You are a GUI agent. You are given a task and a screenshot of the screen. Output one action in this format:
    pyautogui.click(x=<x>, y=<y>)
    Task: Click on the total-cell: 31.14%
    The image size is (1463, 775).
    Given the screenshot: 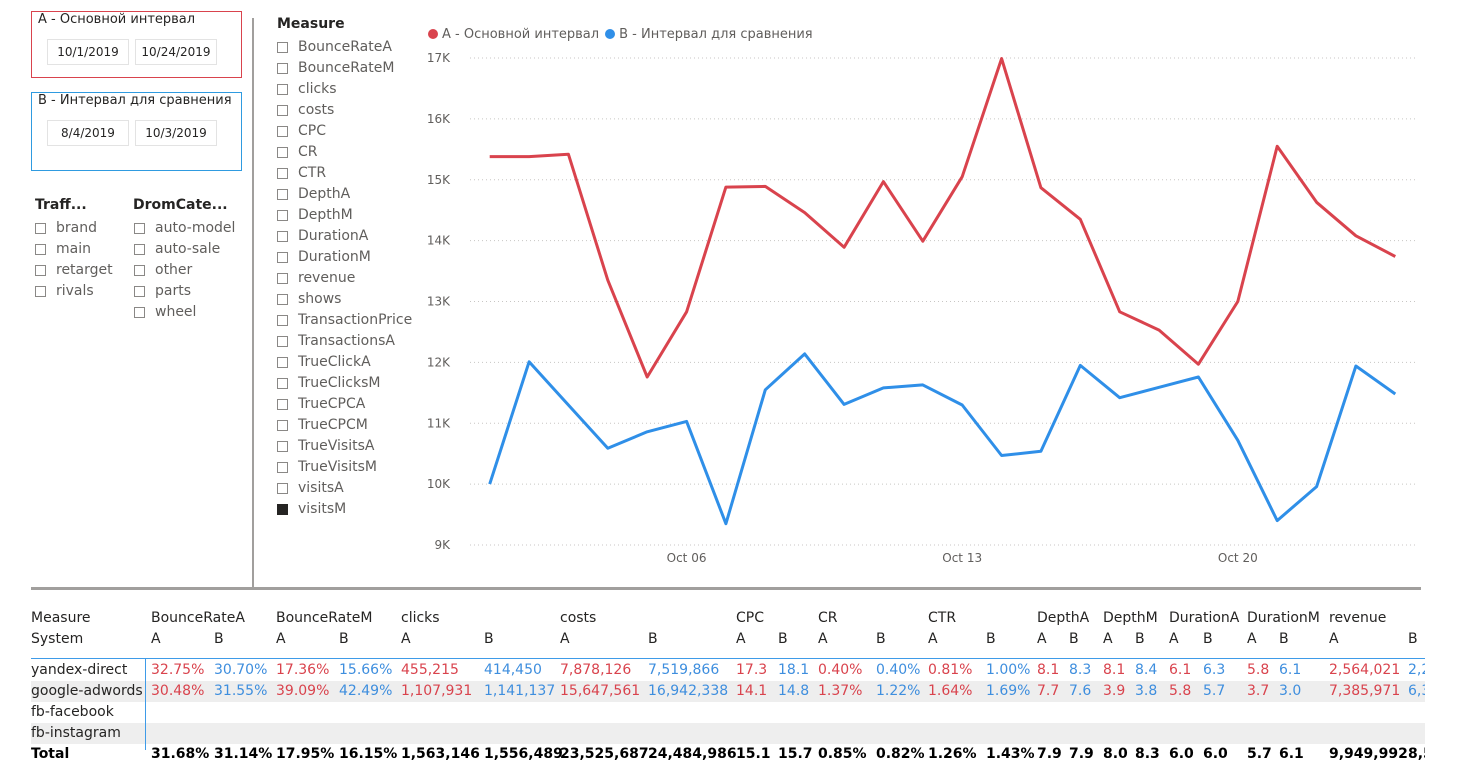 What is the action you would take?
    pyautogui.click(x=243, y=754)
    